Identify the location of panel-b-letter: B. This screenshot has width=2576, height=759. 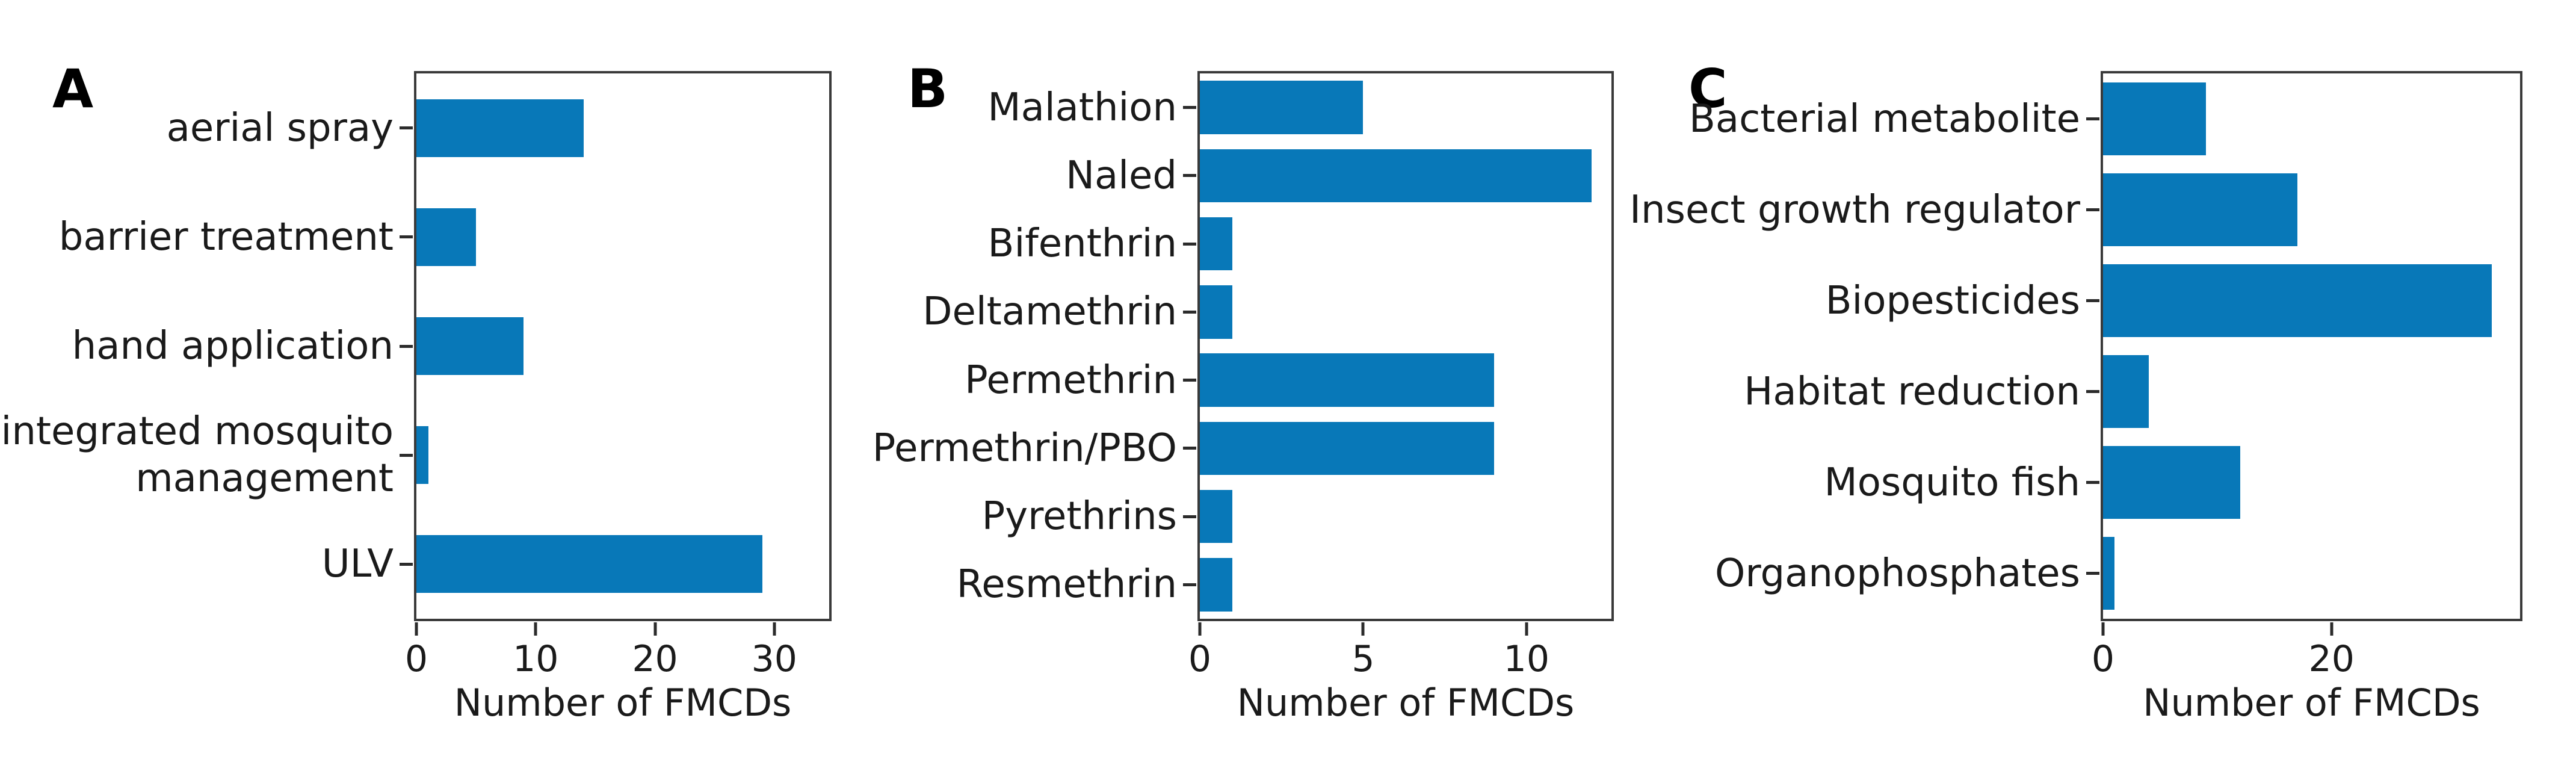
(927, 89).